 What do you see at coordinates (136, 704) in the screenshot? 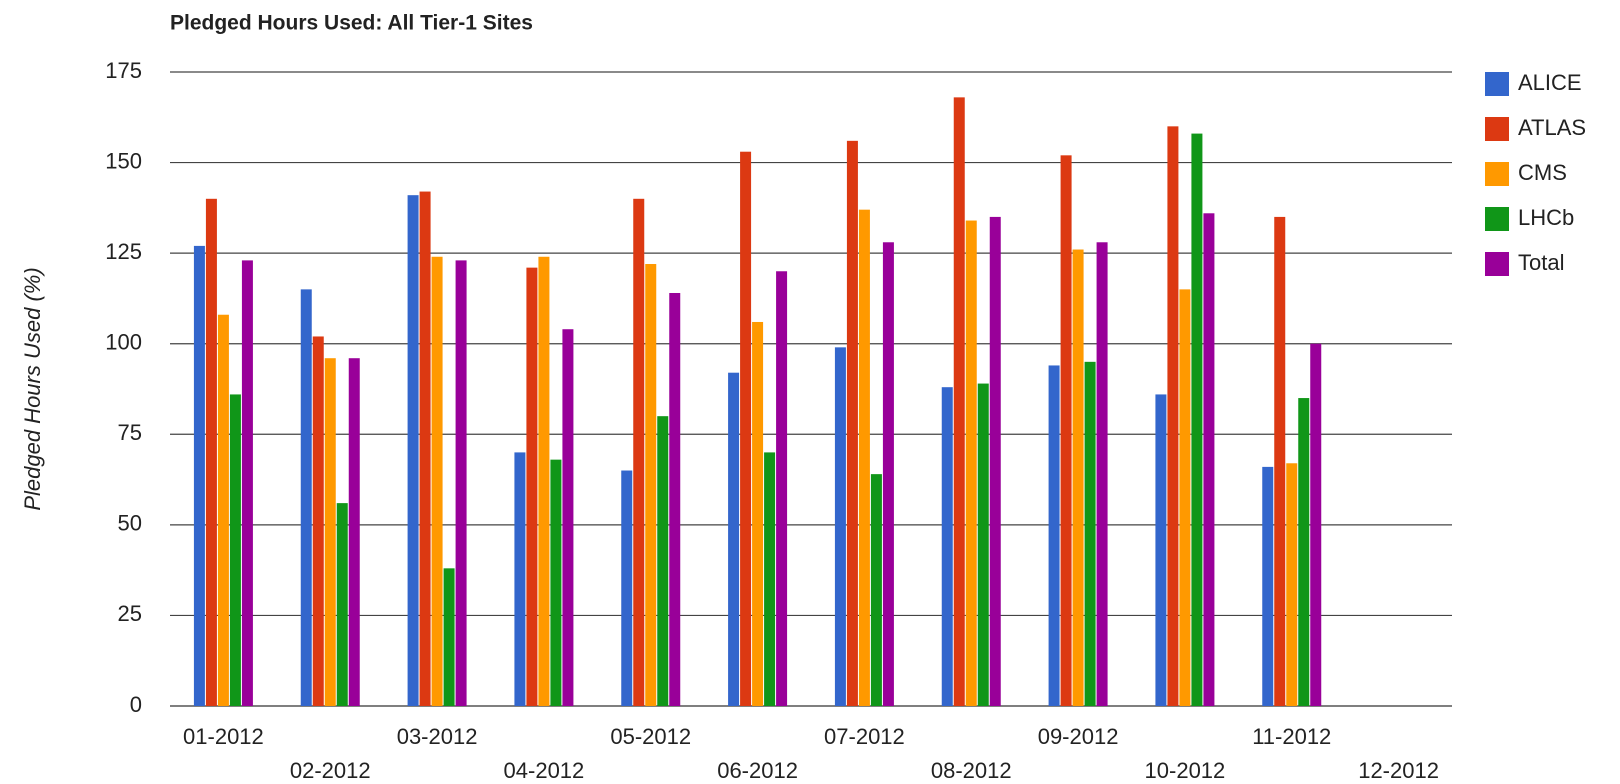
I see `y-tick-label: 0` at bounding box center [136, 704].